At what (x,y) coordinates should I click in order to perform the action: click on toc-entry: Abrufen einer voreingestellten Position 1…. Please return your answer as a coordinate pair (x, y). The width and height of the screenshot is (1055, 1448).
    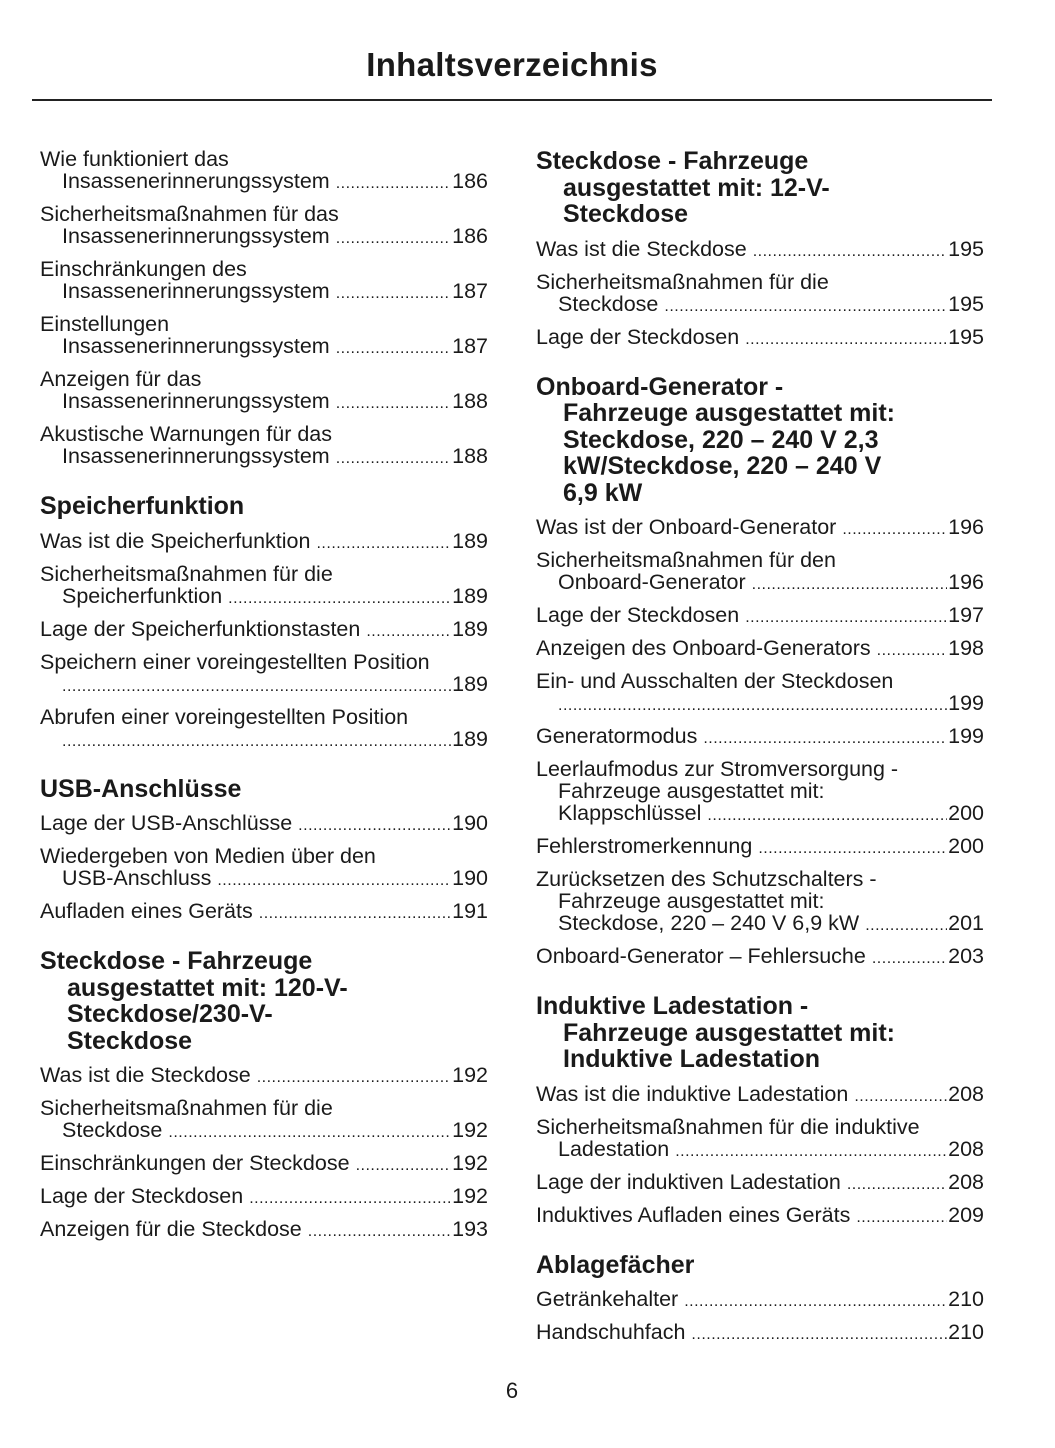
    Looking at the image, I should click on (264, 729).